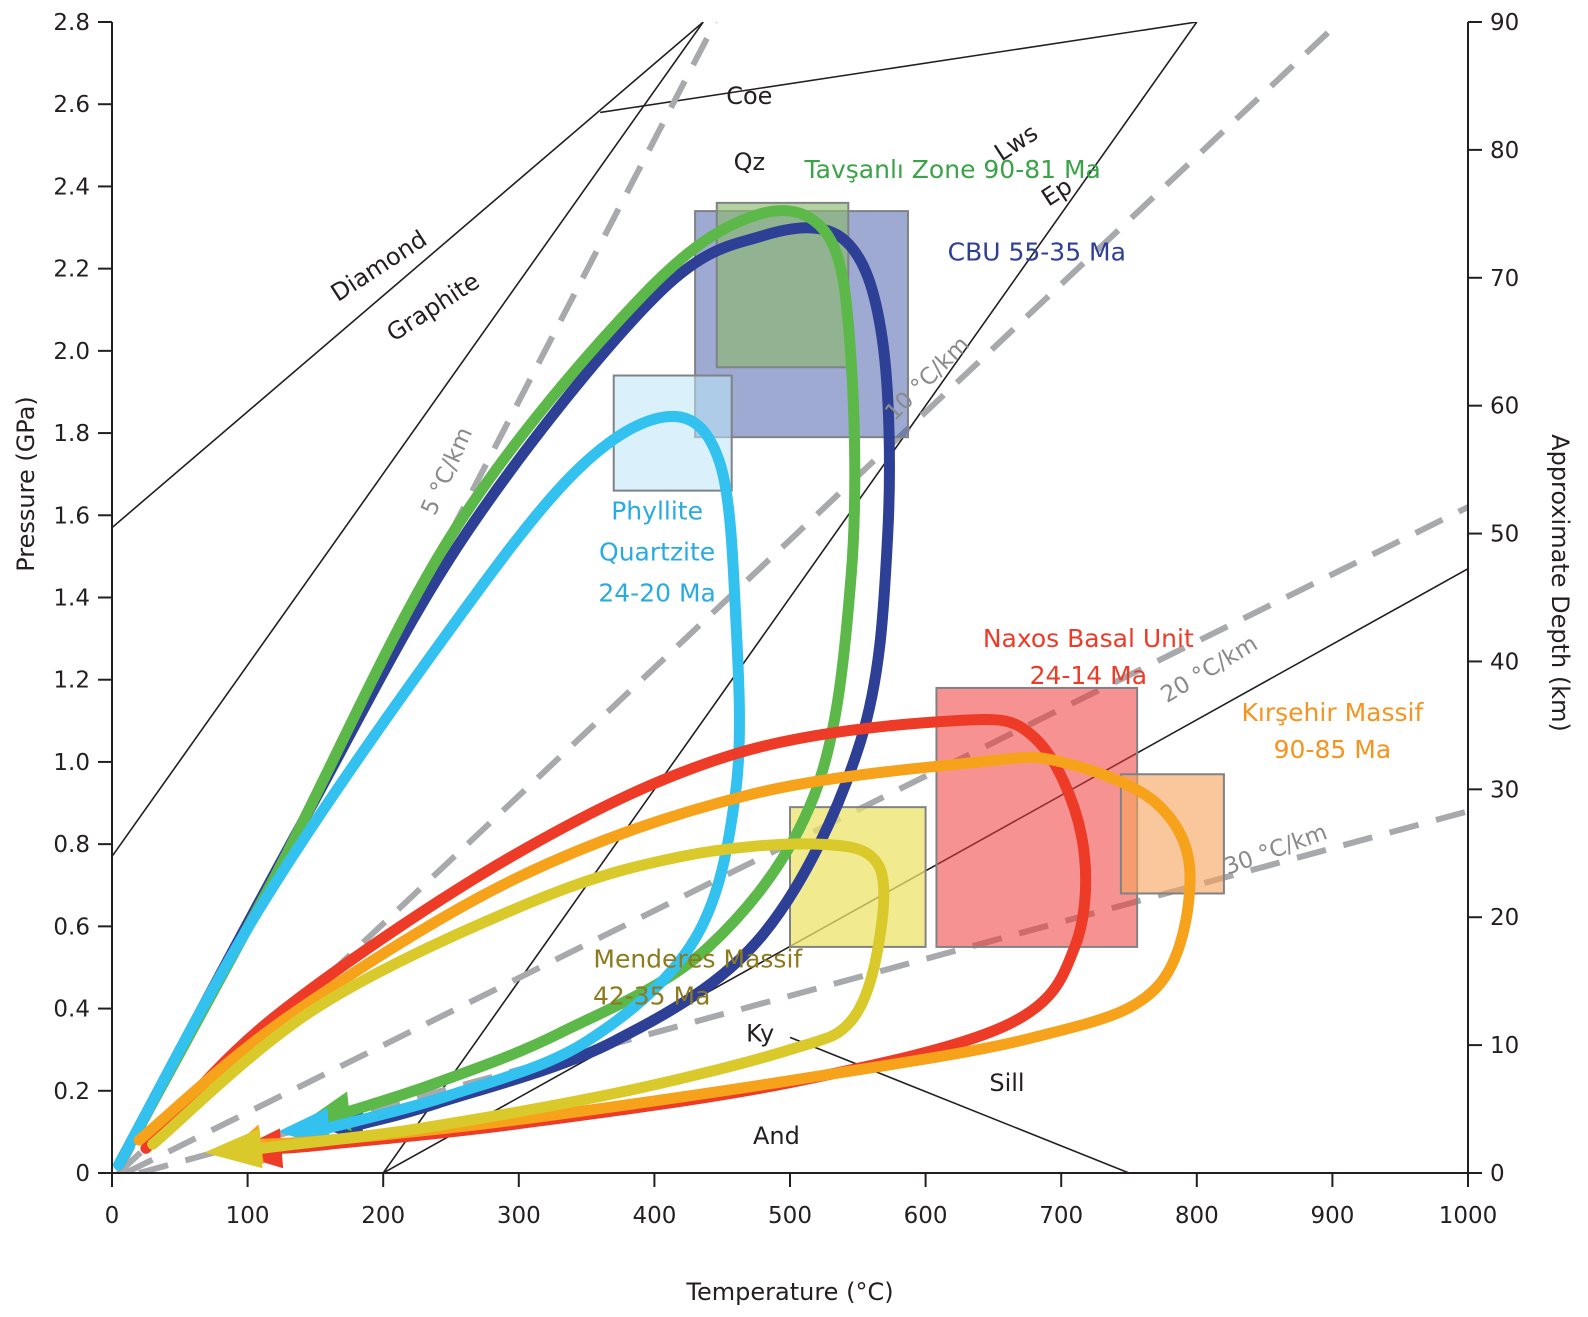 This screenshot has height=1317, width=1588. What do you see at coordinates (776, 1136) in the screenshot?
I see `phase-label-and: And` at bounding box center [776, 1136].